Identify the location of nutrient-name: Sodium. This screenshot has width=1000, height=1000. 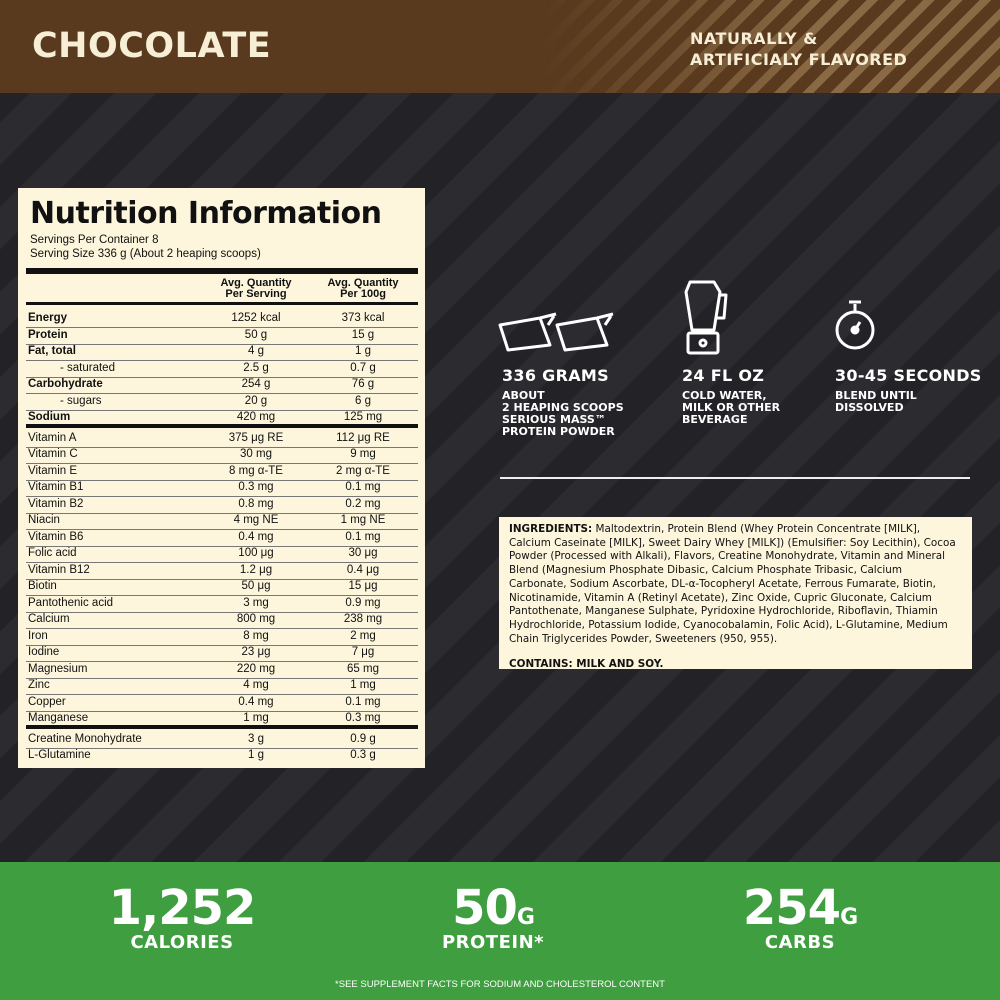
(49, 417).